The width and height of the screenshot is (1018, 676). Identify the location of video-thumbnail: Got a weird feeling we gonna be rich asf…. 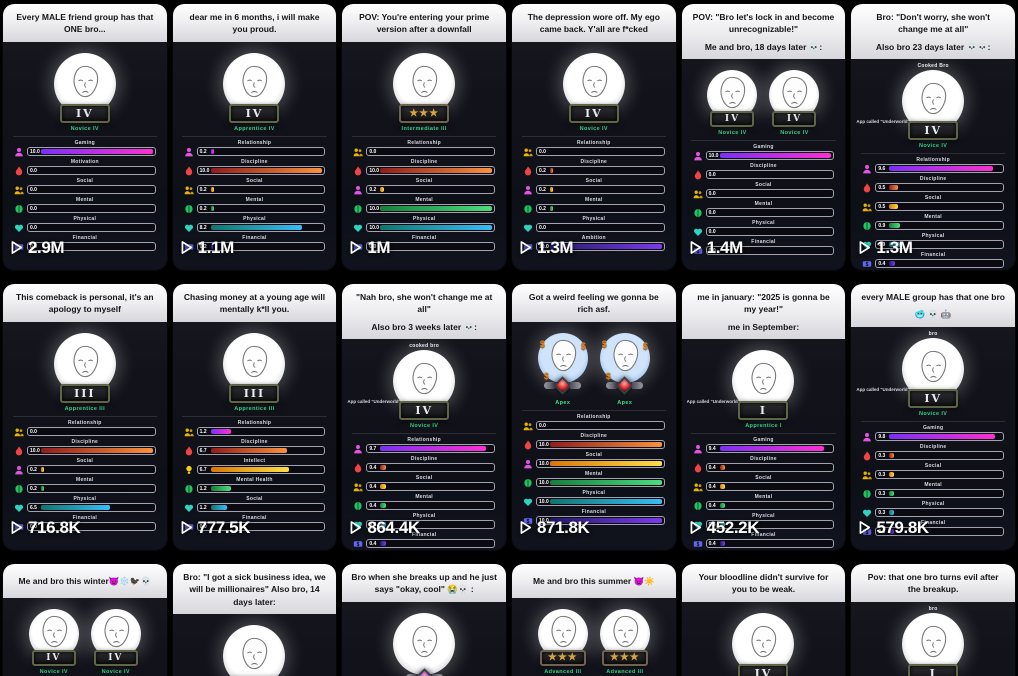
(594, 420).